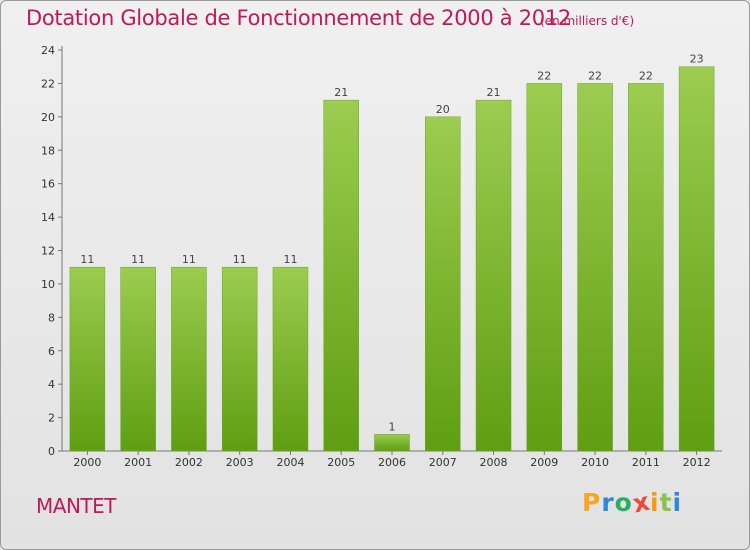  What do you see at coordinates (51, 451) in the screenshot?
I see `y-tick-label: 0` at bounding box center [51, 451].